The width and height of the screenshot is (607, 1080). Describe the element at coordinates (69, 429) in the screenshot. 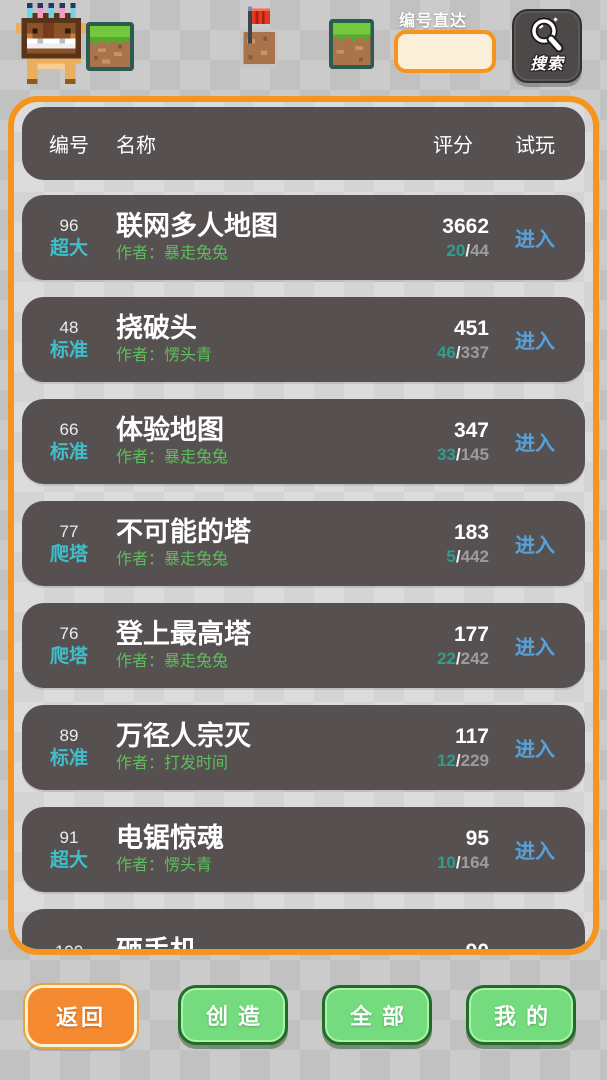

I see `map-id: 66` at that location.